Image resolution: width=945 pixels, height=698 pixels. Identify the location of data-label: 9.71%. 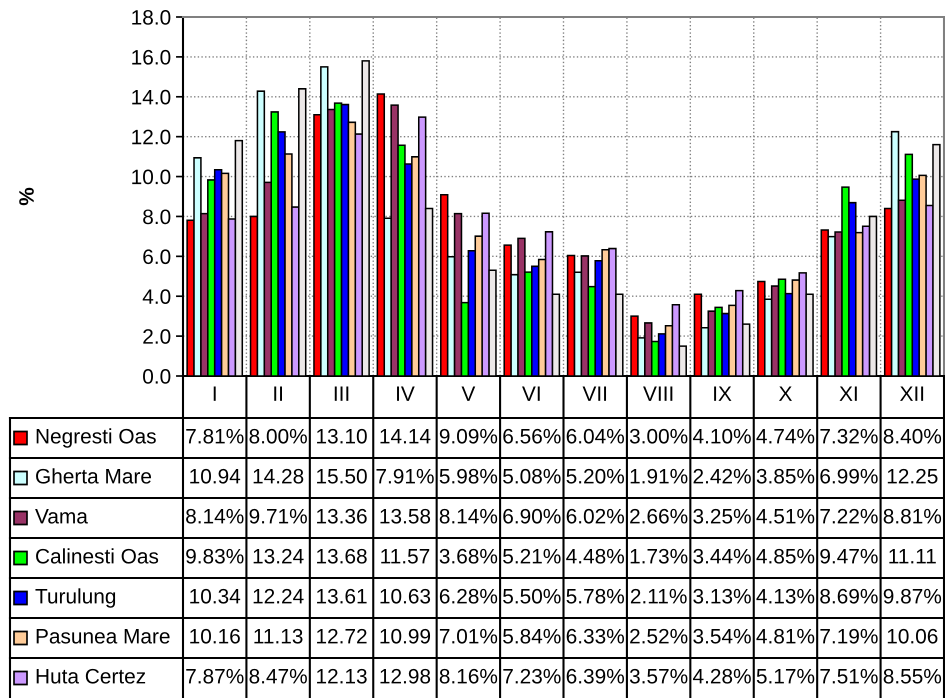
(278, 516).